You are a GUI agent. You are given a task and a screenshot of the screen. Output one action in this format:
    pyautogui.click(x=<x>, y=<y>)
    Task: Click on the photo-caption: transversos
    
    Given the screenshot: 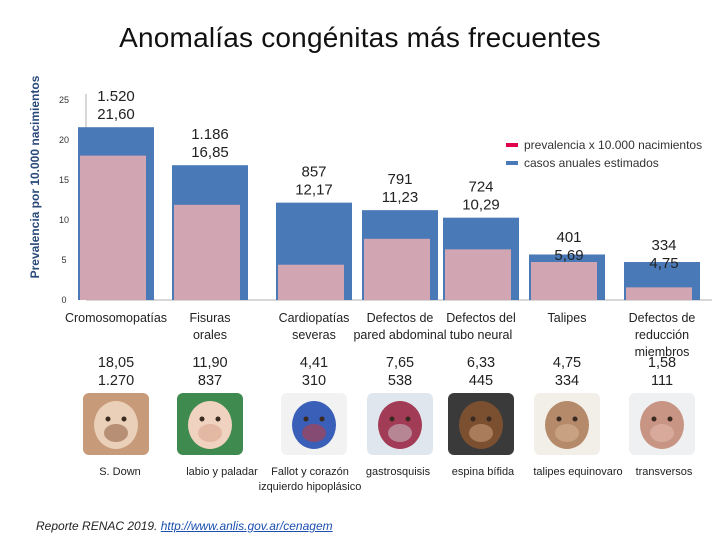 What is the action you would take?
    pyautogui.click(x=664, y=472)
    